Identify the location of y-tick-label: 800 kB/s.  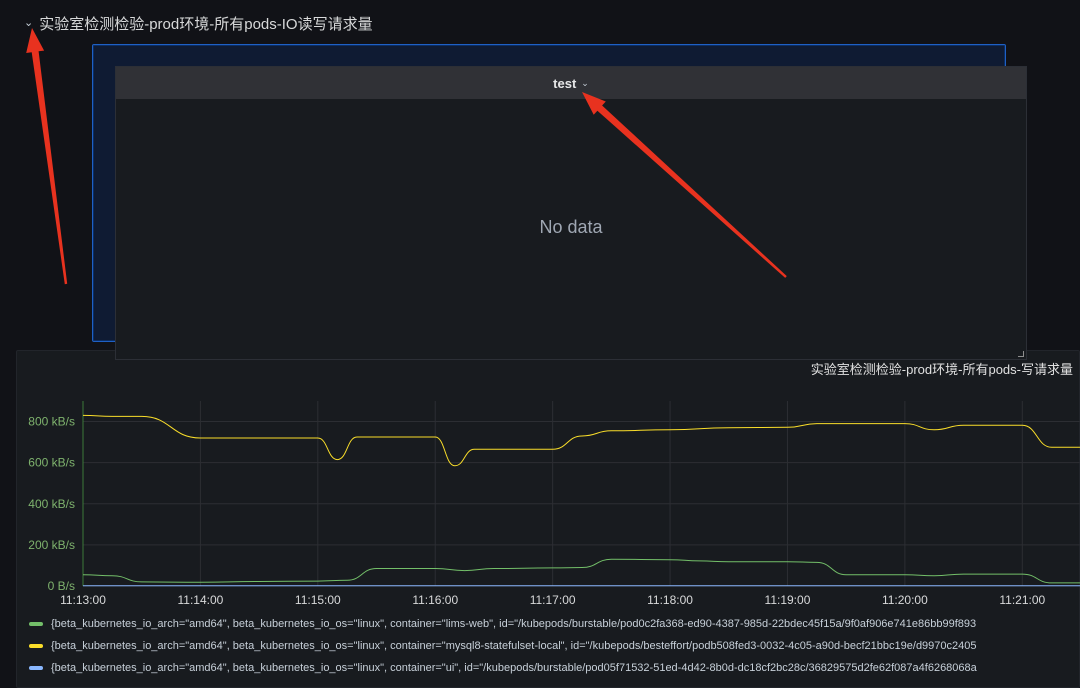
(51, 422).